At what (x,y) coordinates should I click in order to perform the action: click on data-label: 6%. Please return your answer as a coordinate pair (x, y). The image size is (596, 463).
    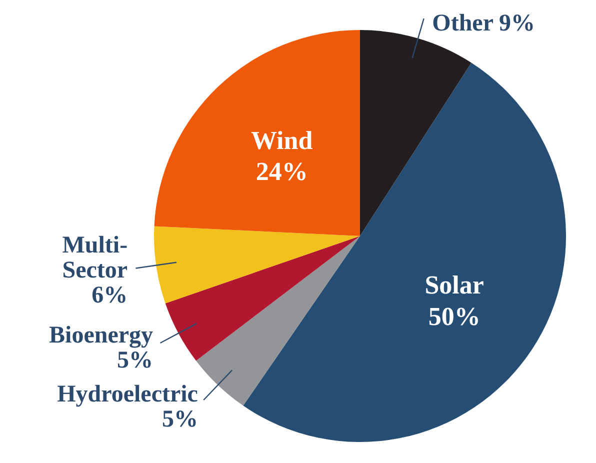
    Looking at the image, I should click on (110, 295).